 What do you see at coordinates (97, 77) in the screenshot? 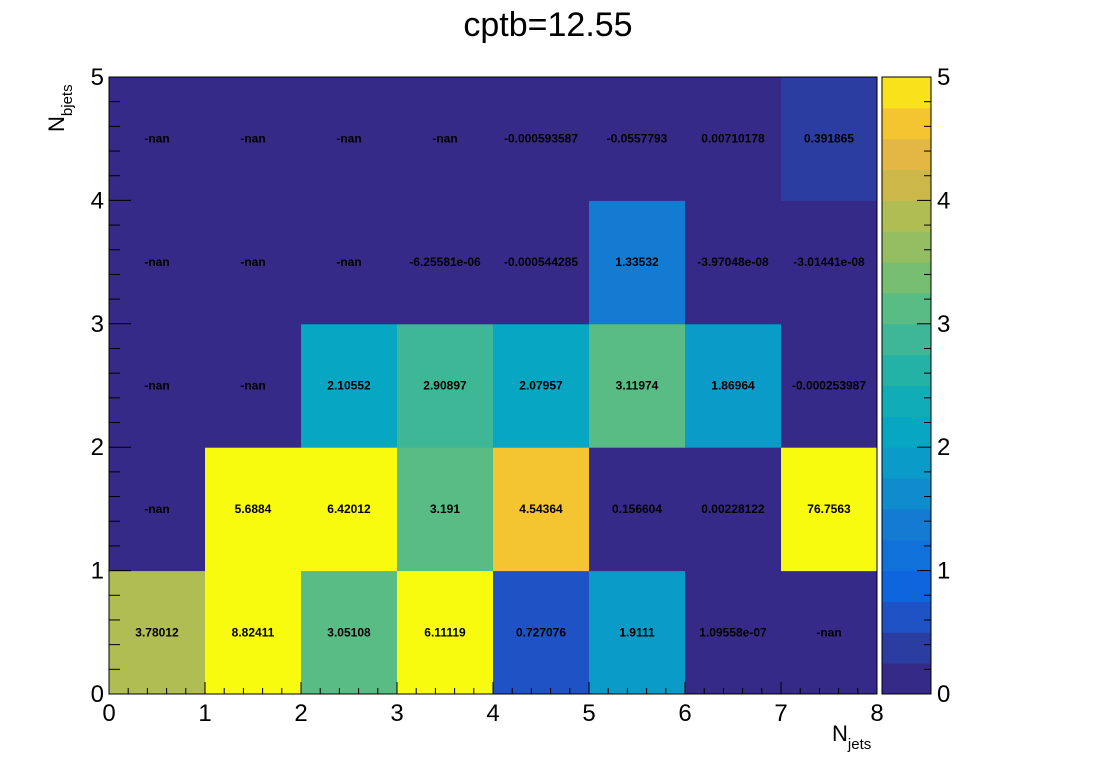
I see `y-tick-label: 5` at bounding box center [97, 77].